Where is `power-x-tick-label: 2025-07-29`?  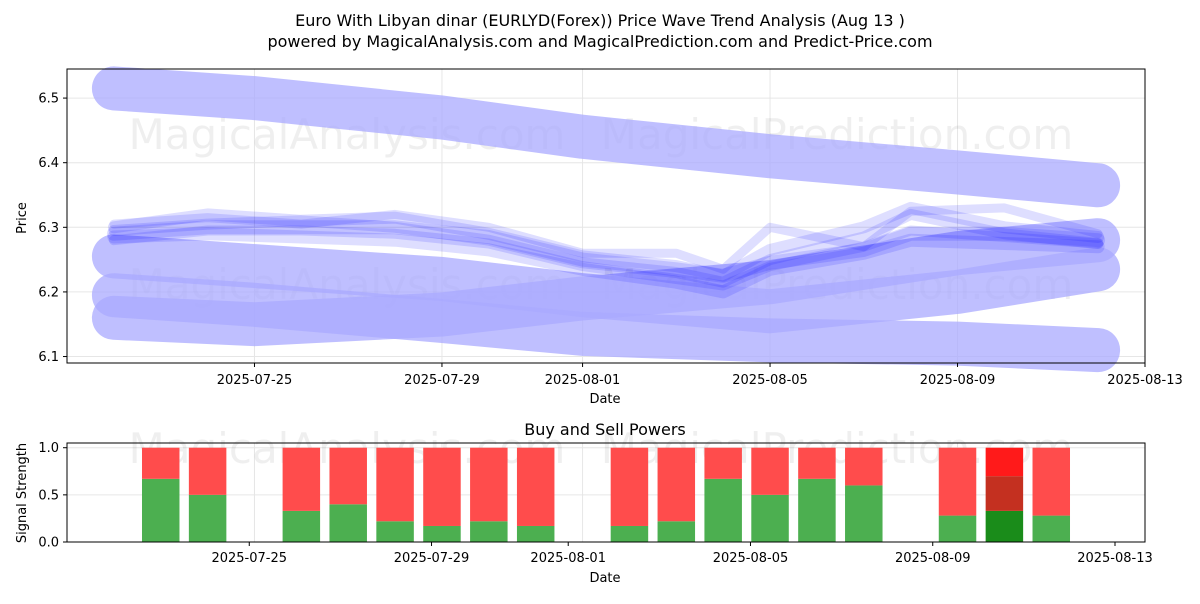
power-x-tick-label: 2025-07-29 is located at coordinates (432, 558).